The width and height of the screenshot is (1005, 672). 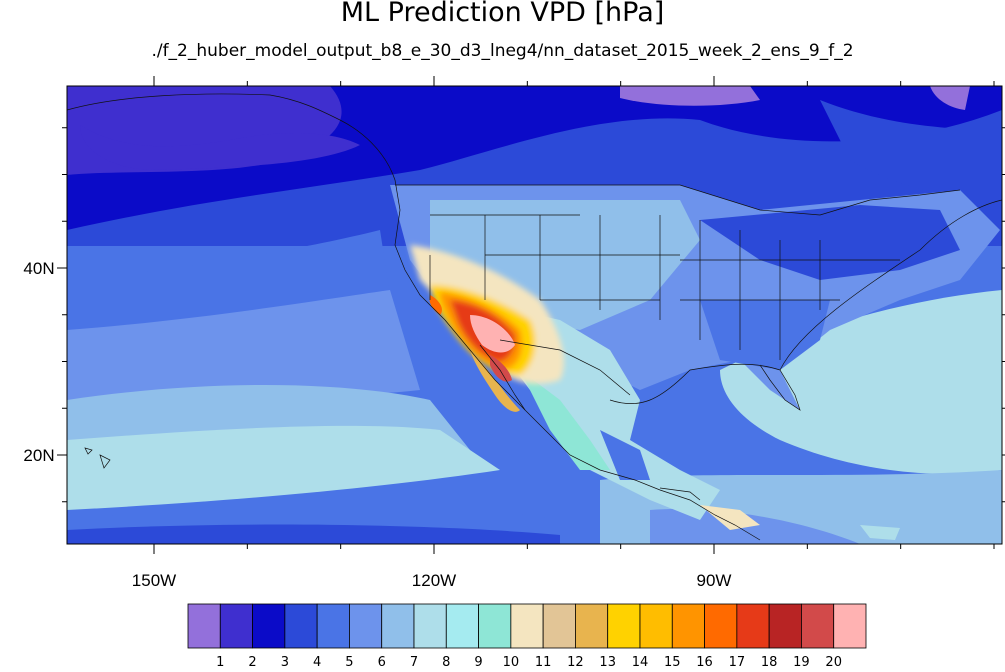 What do you see at coordinates (414, 662) in the screenshot?
I see `colorbar-level-label: 7` at bounding box center [414, 662].